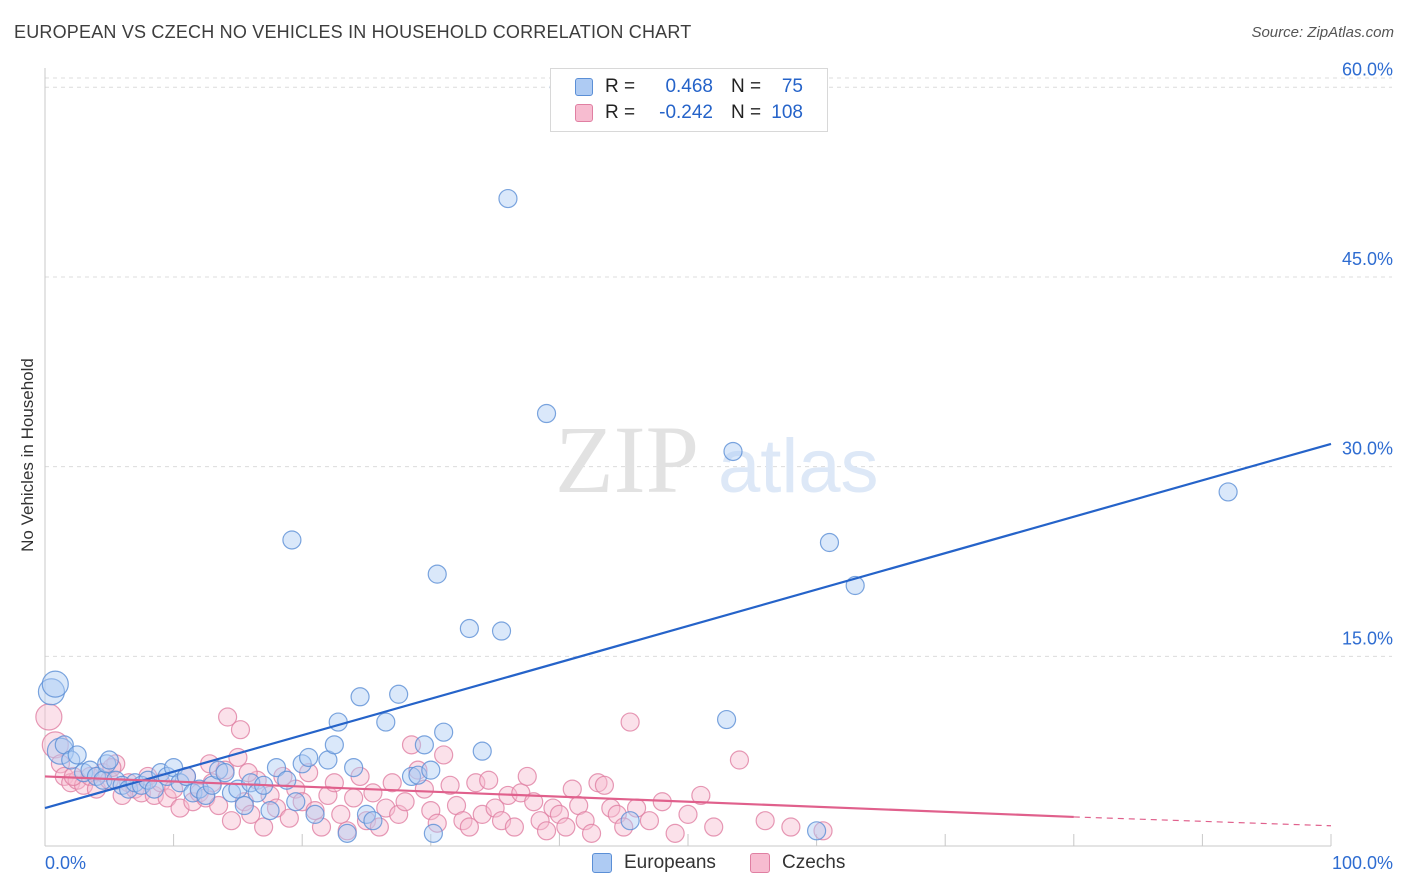 Image resolution: width=1406 pixels, height=892 pixels. Describe the element at coordinates (584, 113) in the screenshot. I see `czechs-swatch` at that location.